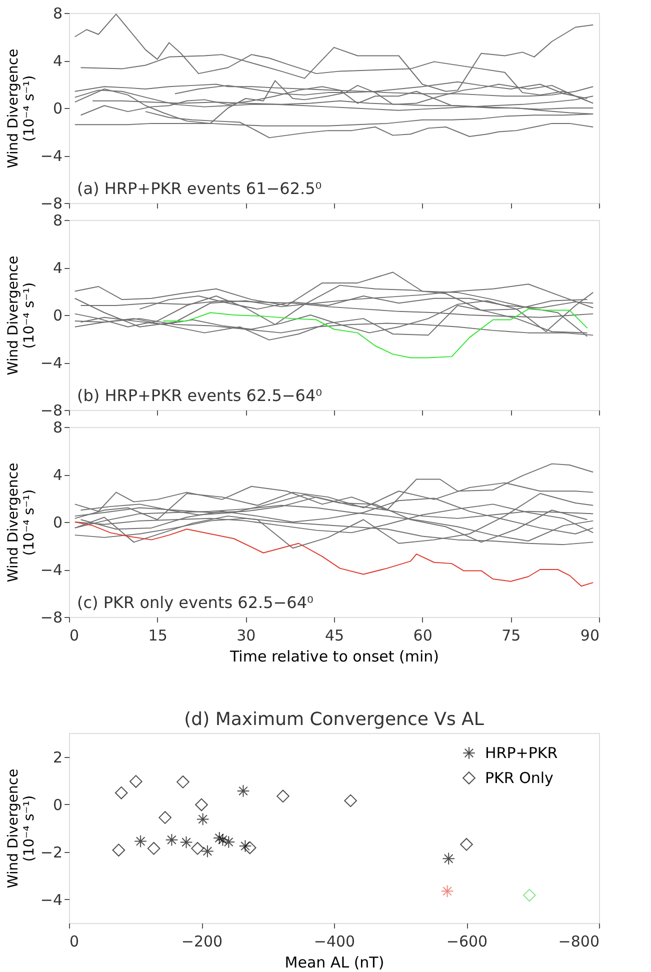 This screenshot has width=651, height=972. I want to click on chart-title: (d) Maximum Convergence Vs AL, so click(334, 719).